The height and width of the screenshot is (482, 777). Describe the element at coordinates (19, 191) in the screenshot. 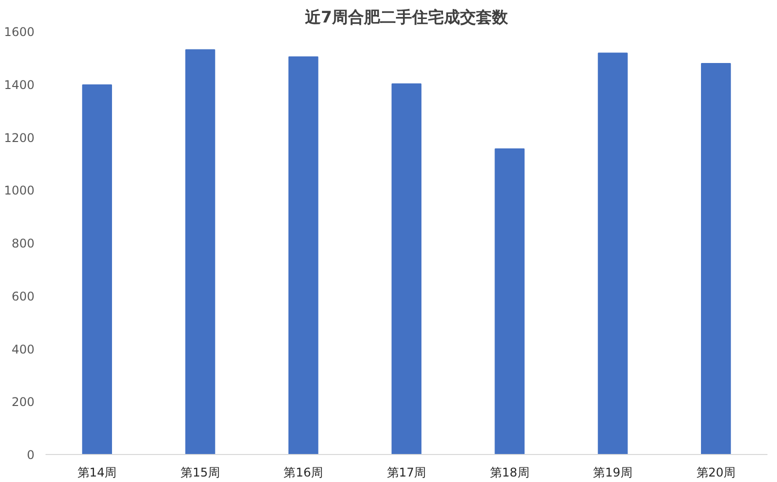

I see `y-tick-label: 1000` at that location.